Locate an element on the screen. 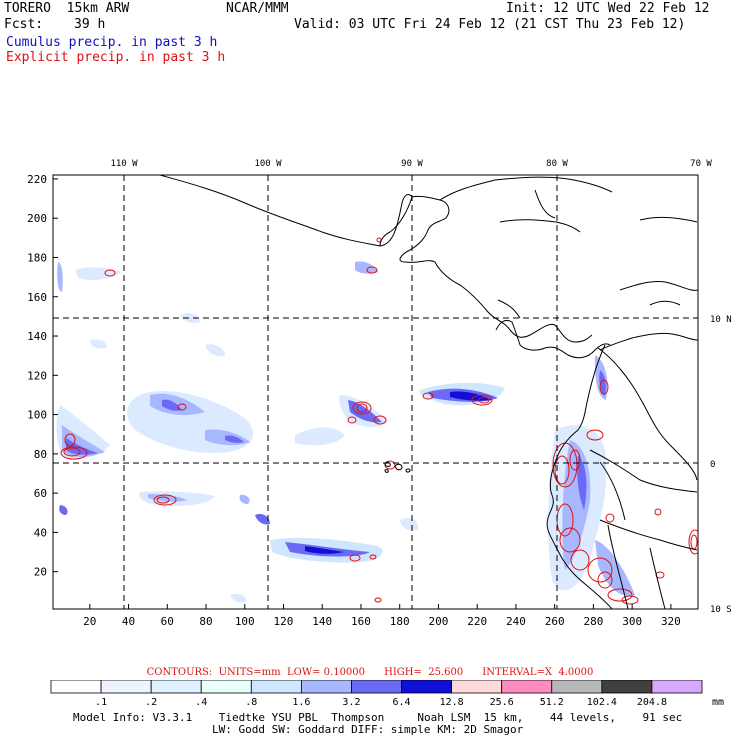 Image resolution: width=740 pixels, height=740 pixels. colorbar-label: 51.2 is located at coordinates (552, 702).